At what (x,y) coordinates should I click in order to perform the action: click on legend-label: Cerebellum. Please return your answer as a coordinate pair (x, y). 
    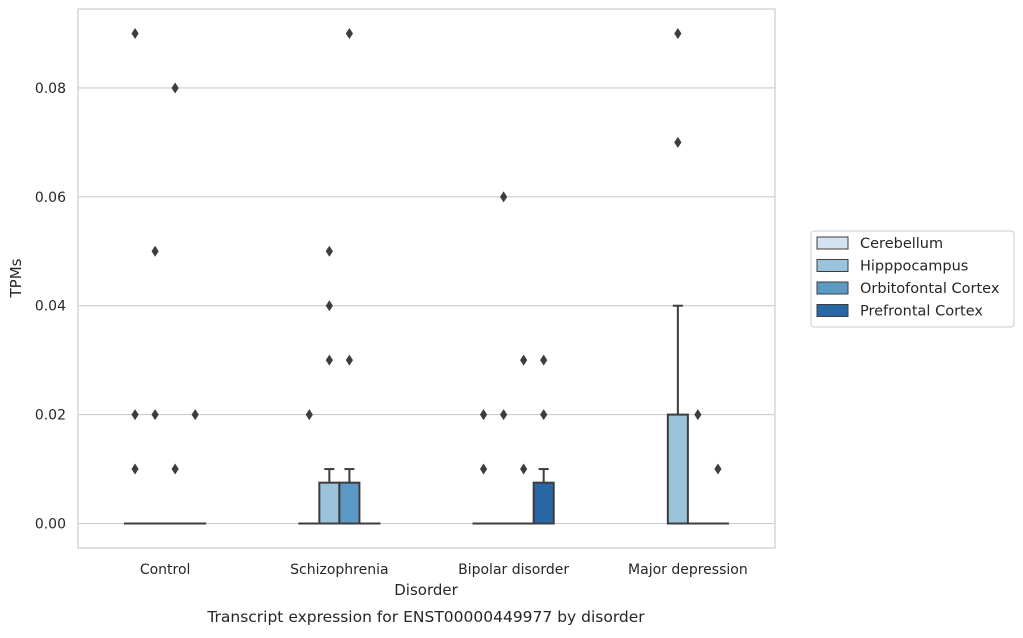
    Looking at the image, I should click on (901, 244).